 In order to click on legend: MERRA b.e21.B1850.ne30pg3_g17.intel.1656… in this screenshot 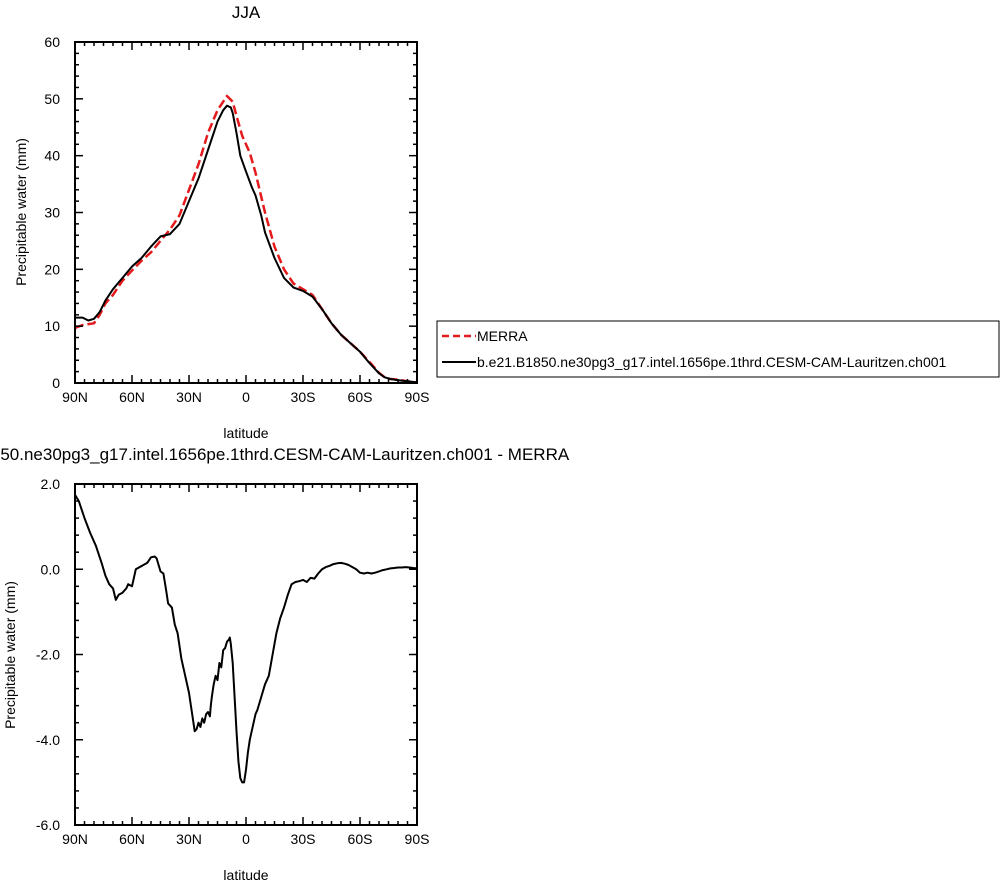, I will do `click(718, 349)`.